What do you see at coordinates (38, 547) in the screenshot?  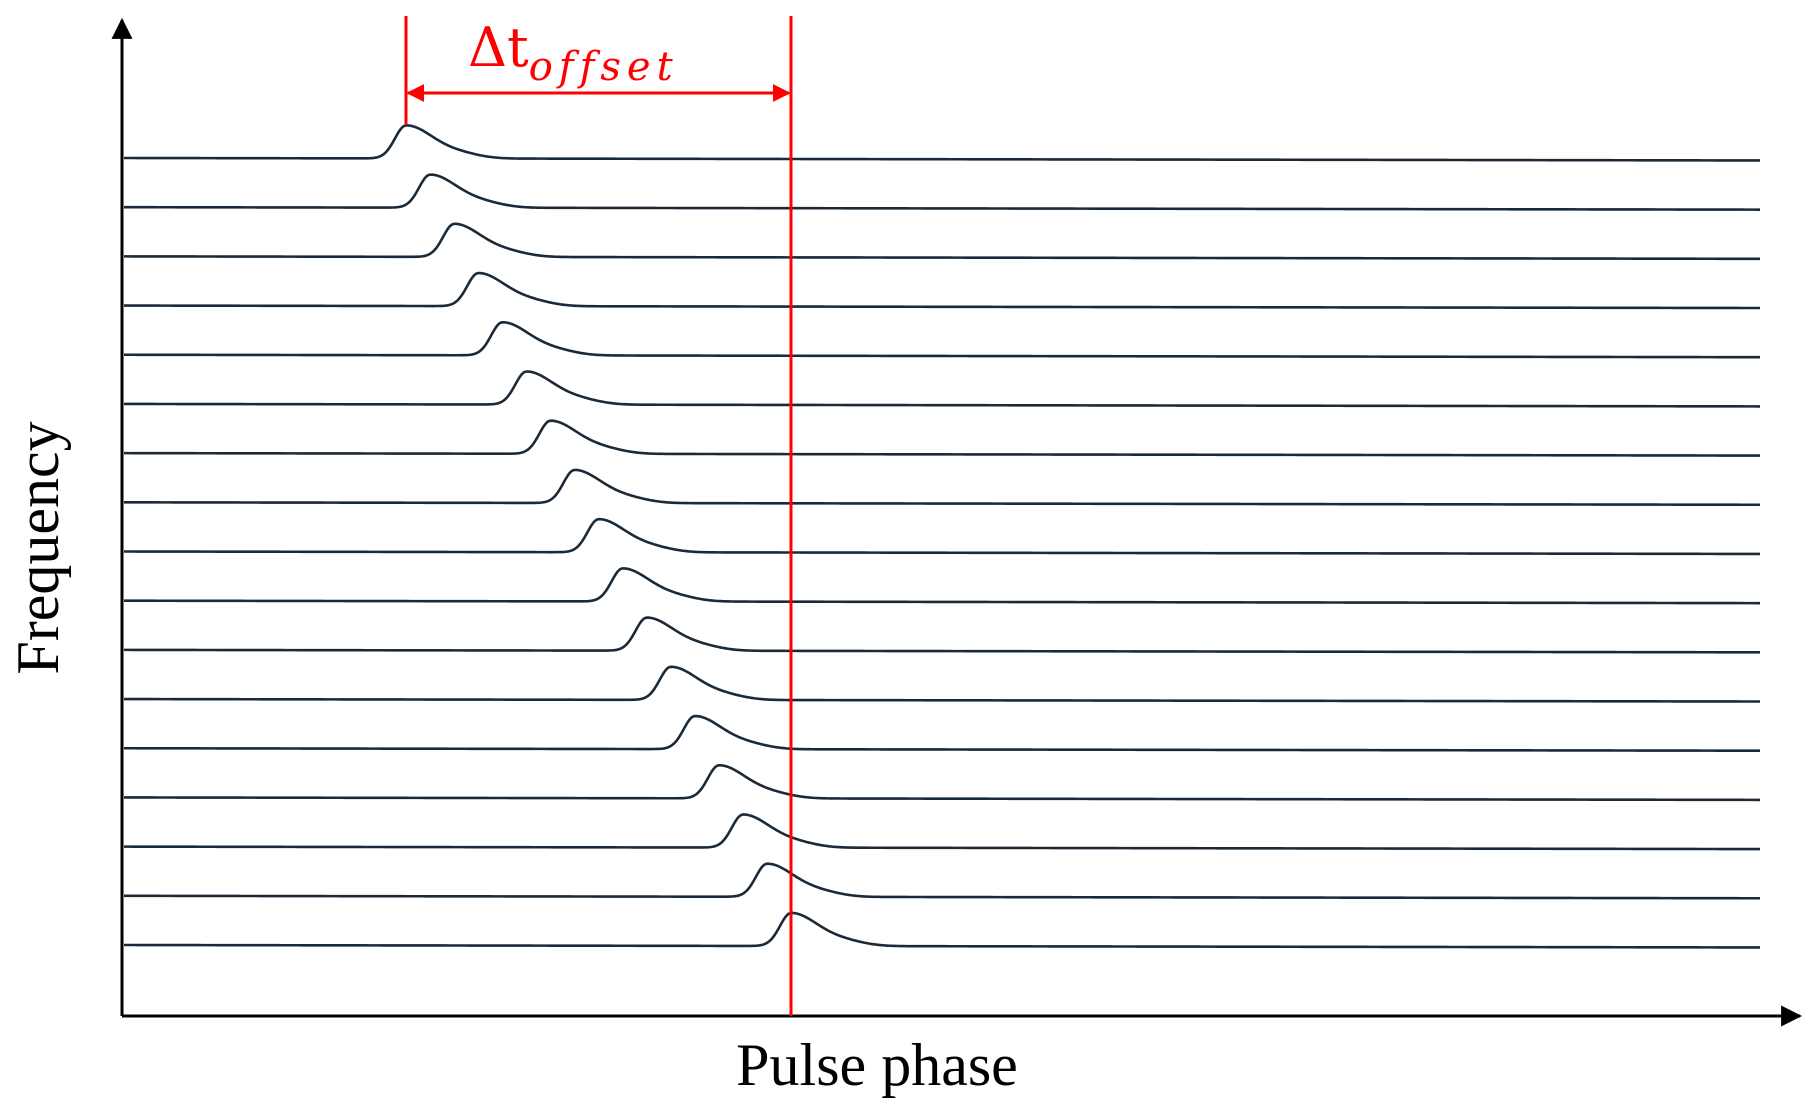 I see `y-axis-label: Frequency` at bounding box center [38, 547].